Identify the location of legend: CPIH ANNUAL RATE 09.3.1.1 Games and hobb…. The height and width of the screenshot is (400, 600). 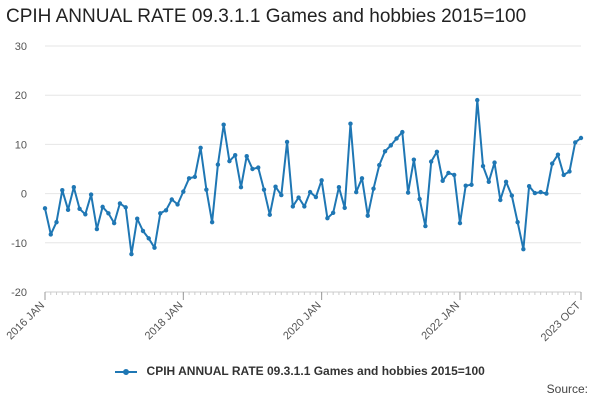
(300, 371).